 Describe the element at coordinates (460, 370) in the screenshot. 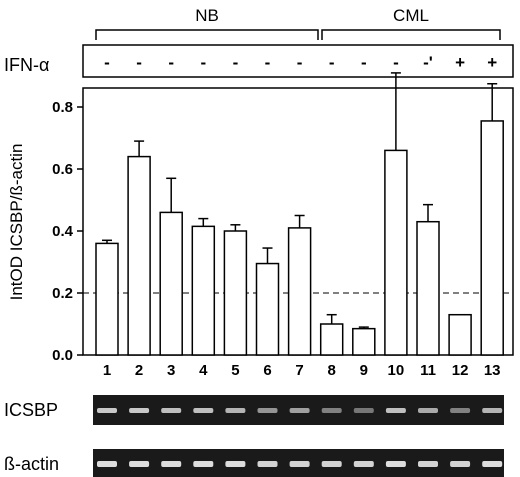

I see `x-category-label: 12` at that location.